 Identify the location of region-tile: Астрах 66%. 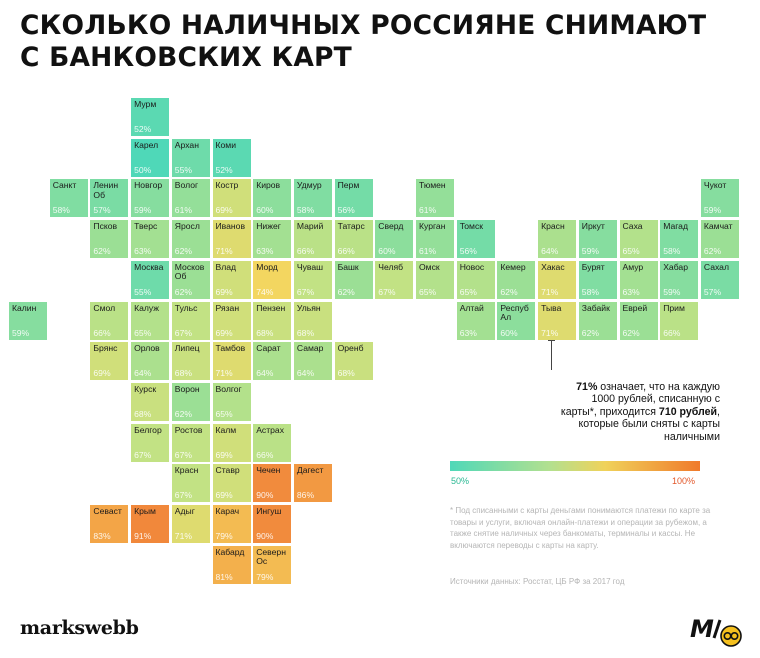
(272, 442).